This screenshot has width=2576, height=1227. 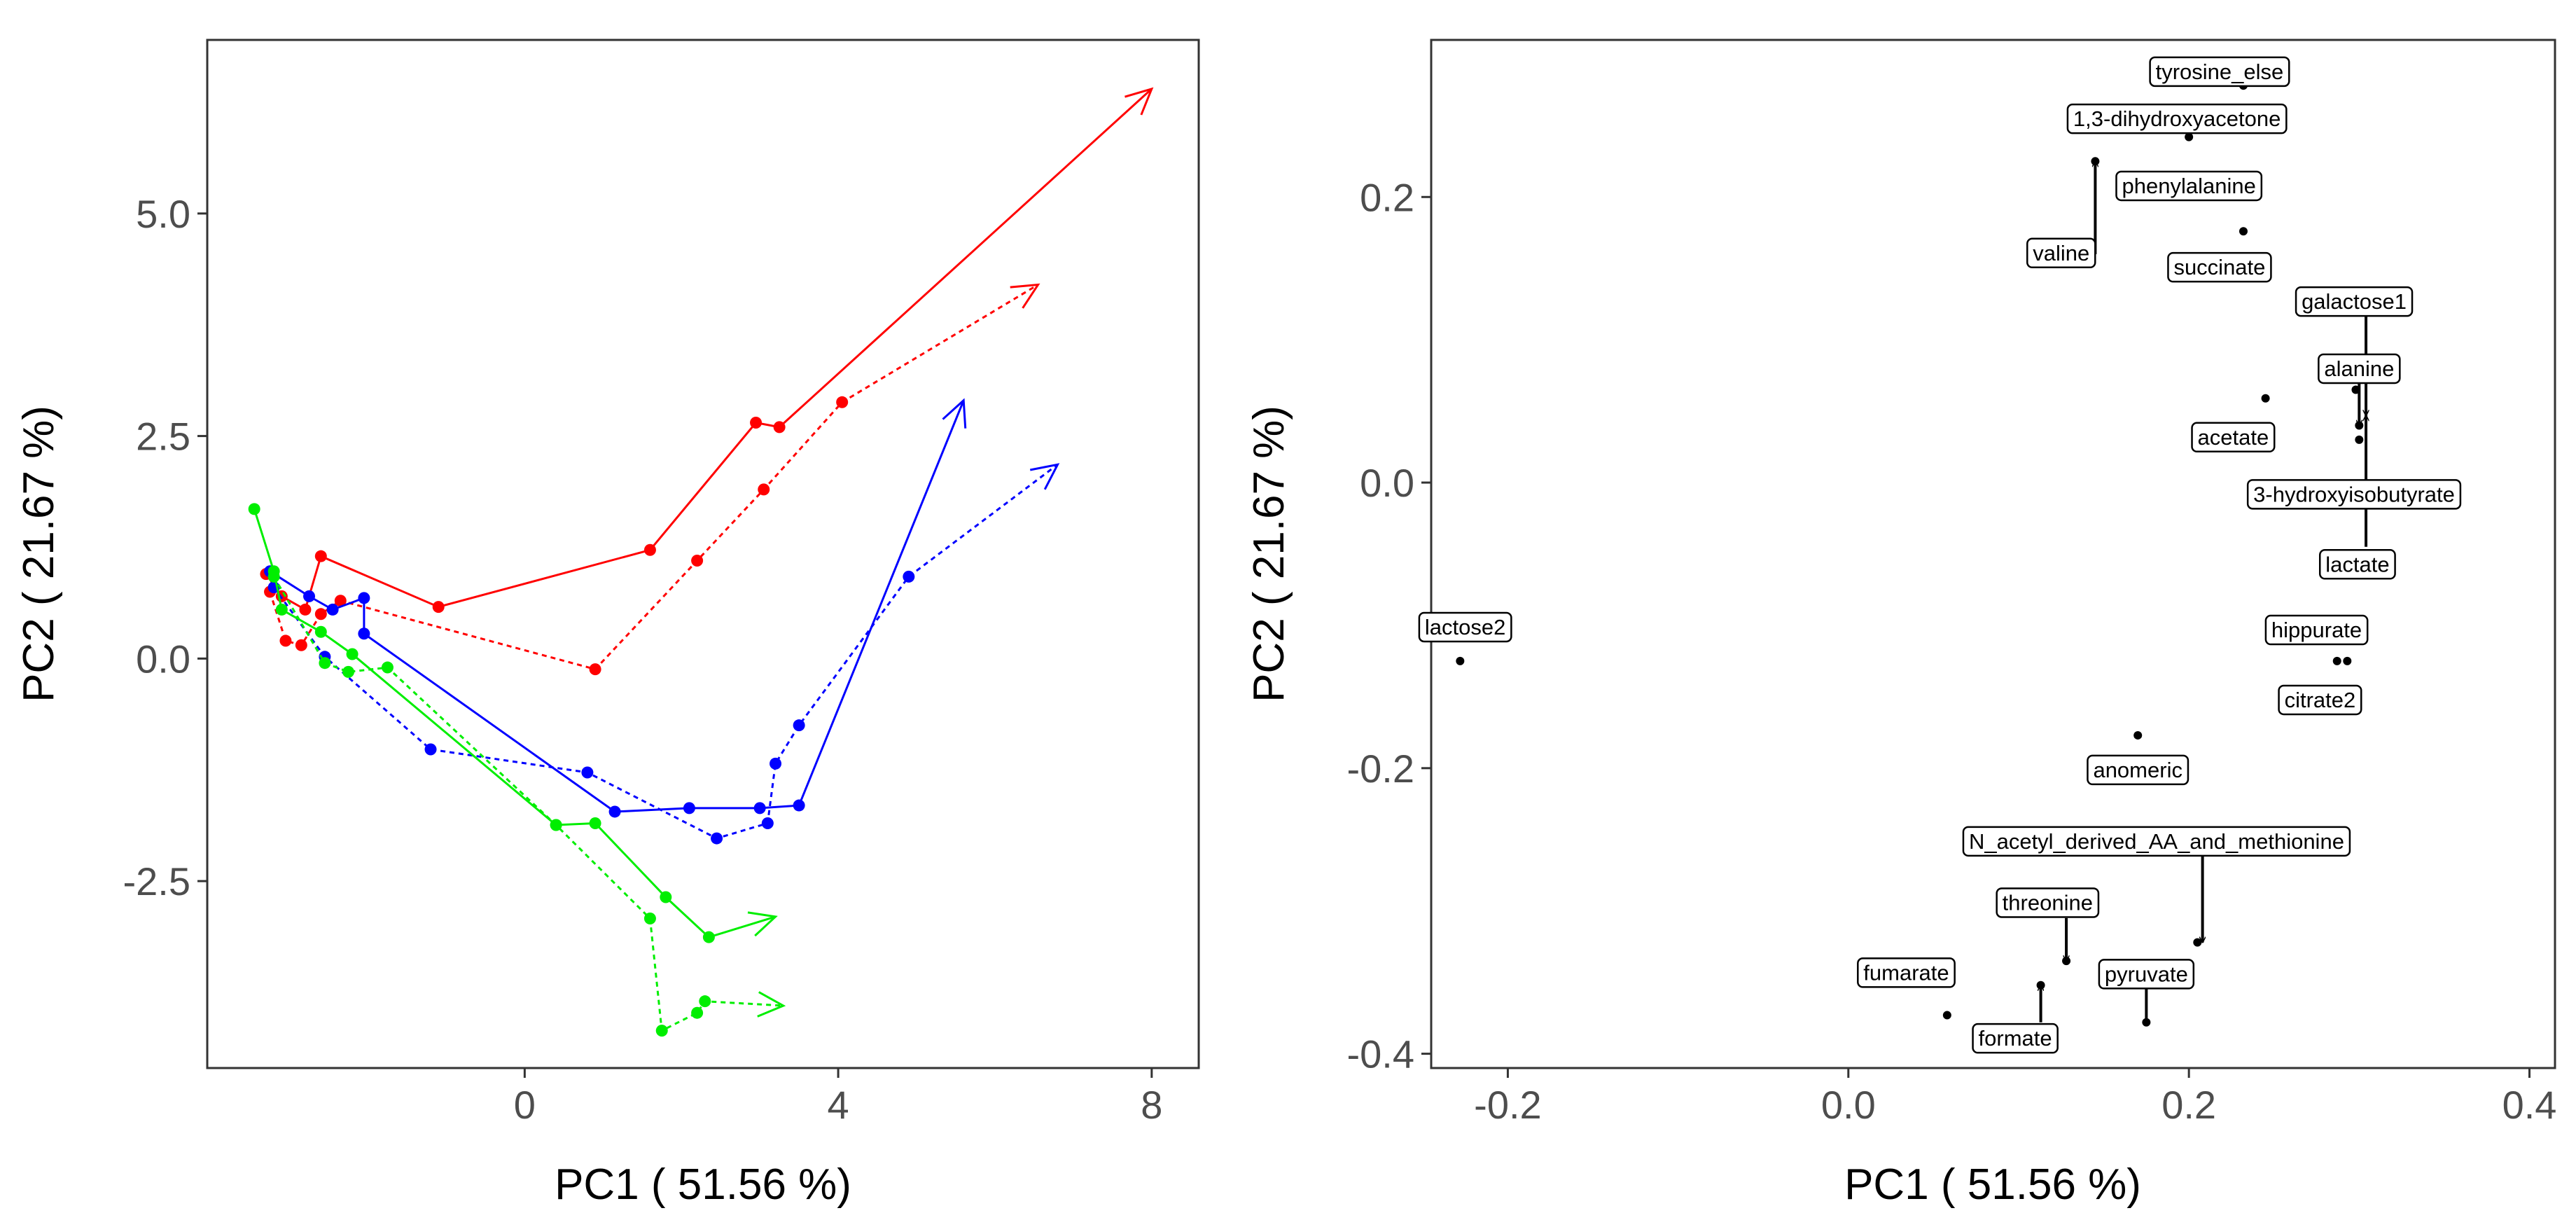 What do you see at coordinates (2347, 660) in the screenshot?
I see `loading-point-citrate2` at bounding box center [2347, 660].